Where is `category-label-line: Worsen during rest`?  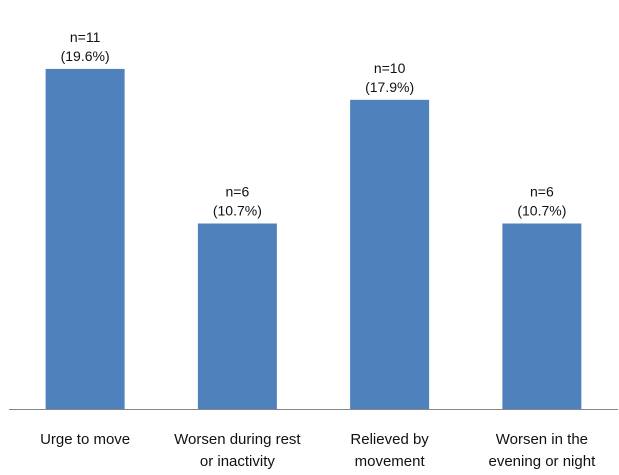
category-label-line: Worsen during rest is located at coordinates (237, 439).